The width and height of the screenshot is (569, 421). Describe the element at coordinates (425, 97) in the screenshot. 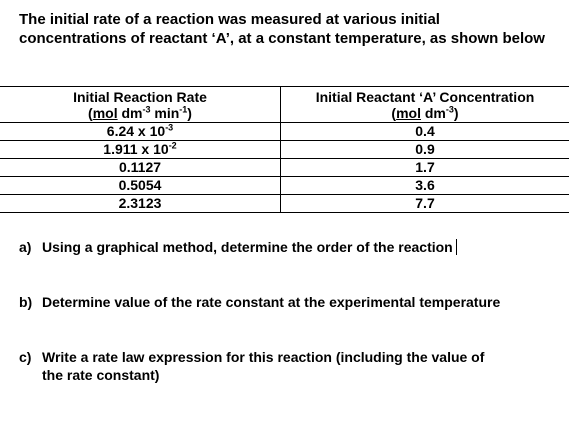

I see `concentration-header-title: Initial Reactant ‘A’ Concentration` at that location.